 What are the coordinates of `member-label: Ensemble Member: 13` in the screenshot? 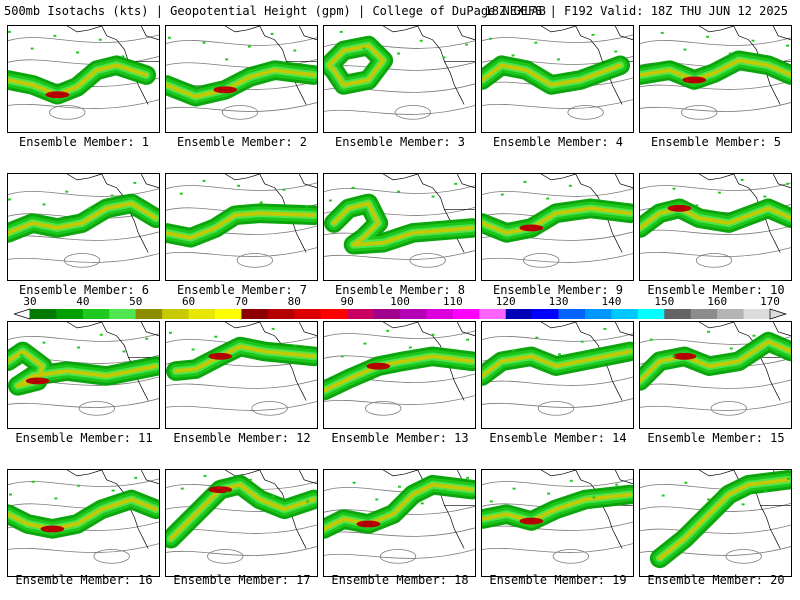 It's located at (400, 438).